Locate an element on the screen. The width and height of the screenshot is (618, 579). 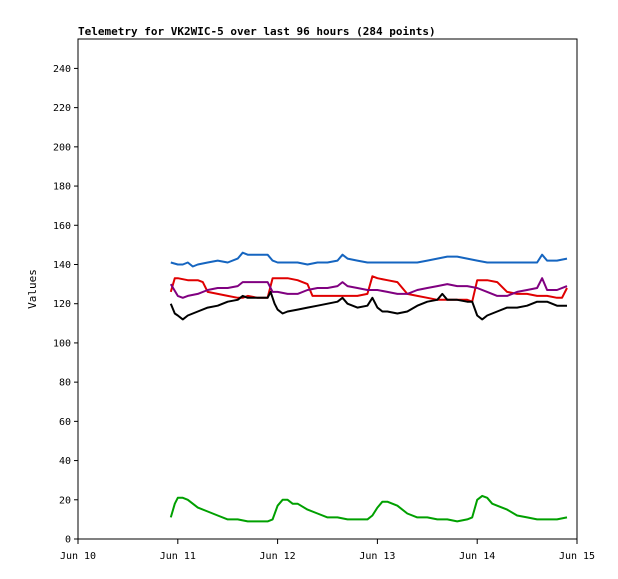
y-tick-label: 200 is located at coordinates (62, 147).